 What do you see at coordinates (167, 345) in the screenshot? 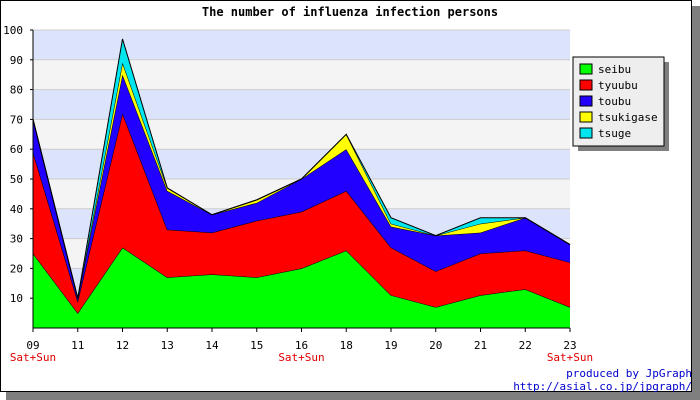
I see `x-tick-label: 13` at bounding box center [167, 345].